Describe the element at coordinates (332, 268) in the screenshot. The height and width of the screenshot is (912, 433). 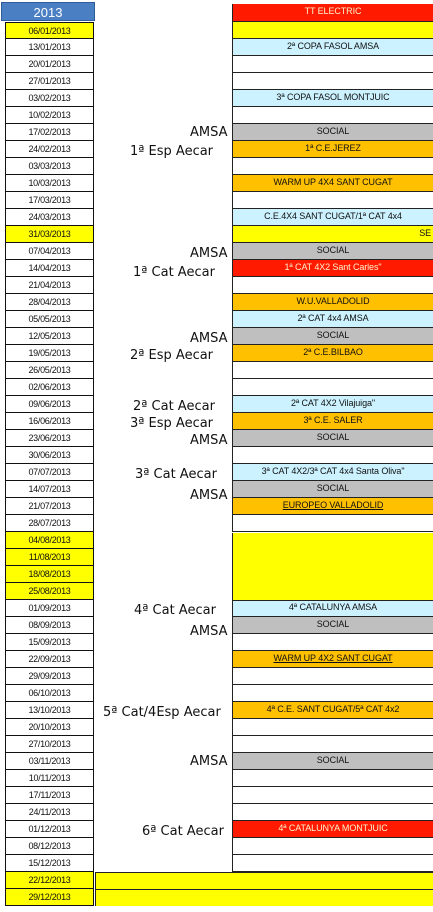
I see `event-cell: 1ª CAT 4X2 Sant Carles"` at that location.